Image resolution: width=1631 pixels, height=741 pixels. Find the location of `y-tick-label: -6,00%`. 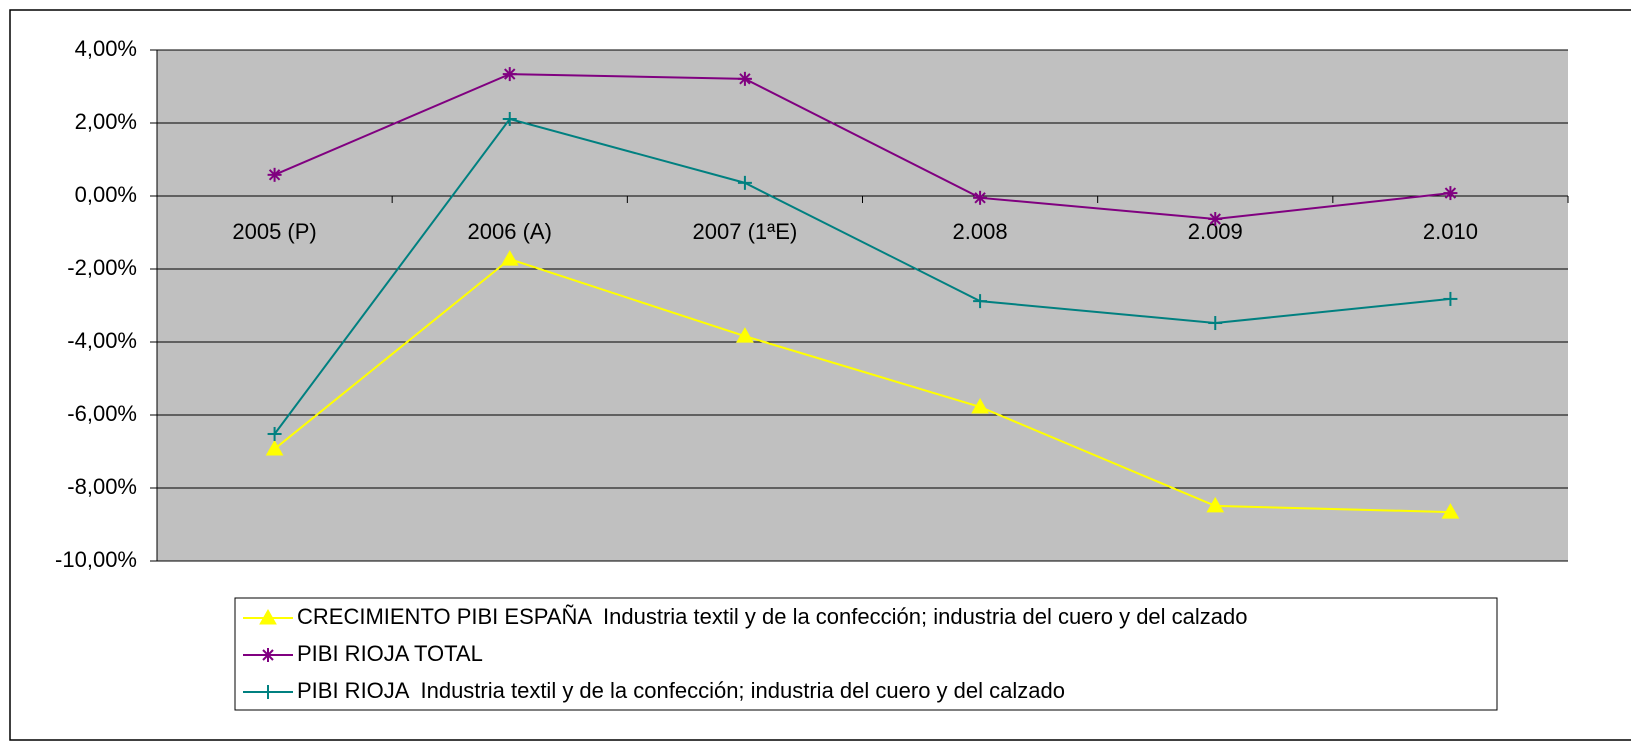

y-tick-label: -6,00% is located at coordinates (102, 413).